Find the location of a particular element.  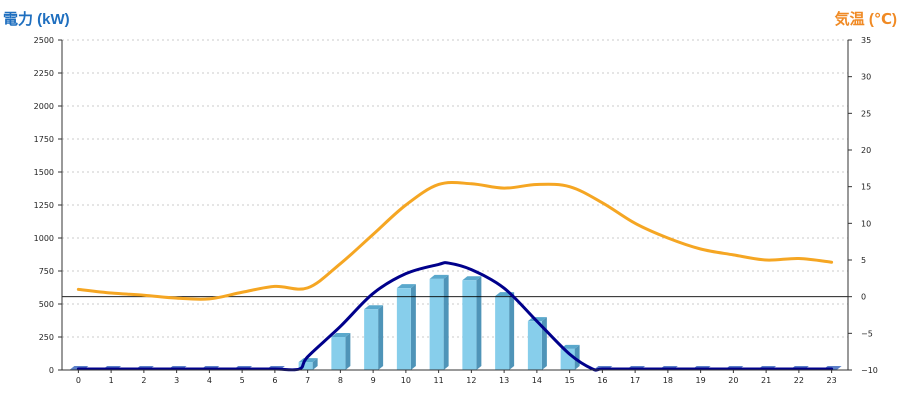

right-tick-label: 25 is located at coordinates (866, 113).